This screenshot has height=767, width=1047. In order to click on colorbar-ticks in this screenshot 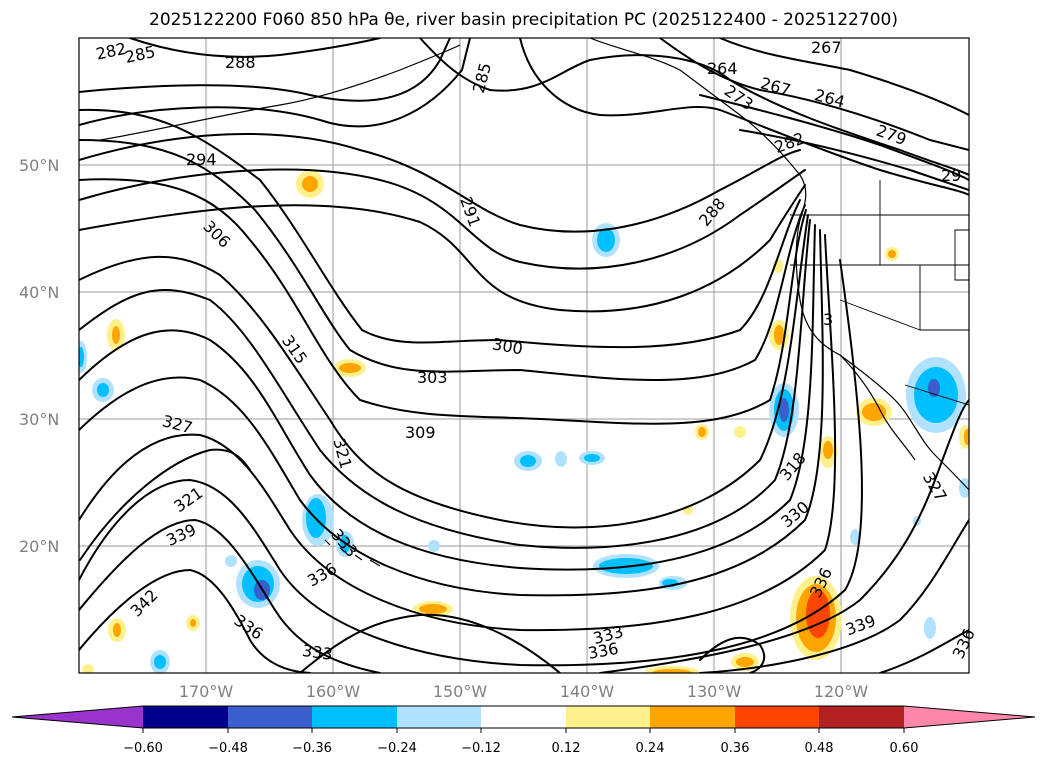, I will do `click(523, 730)`.